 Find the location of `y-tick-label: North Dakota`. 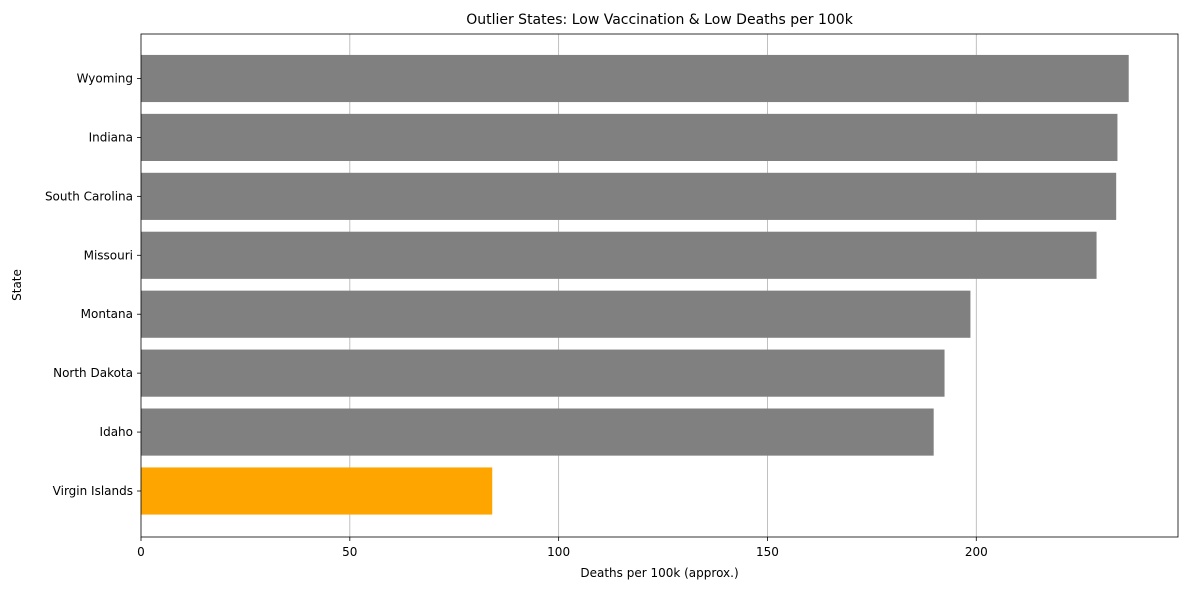

y-tick-label: North Dakota is located at coordinates (93, 373).